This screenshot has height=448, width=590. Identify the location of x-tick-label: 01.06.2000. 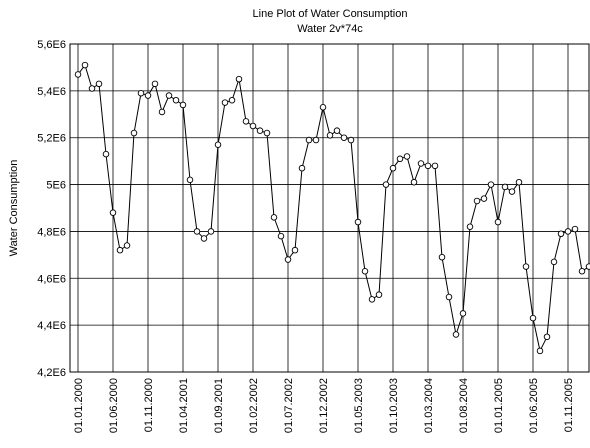
(114, 405).